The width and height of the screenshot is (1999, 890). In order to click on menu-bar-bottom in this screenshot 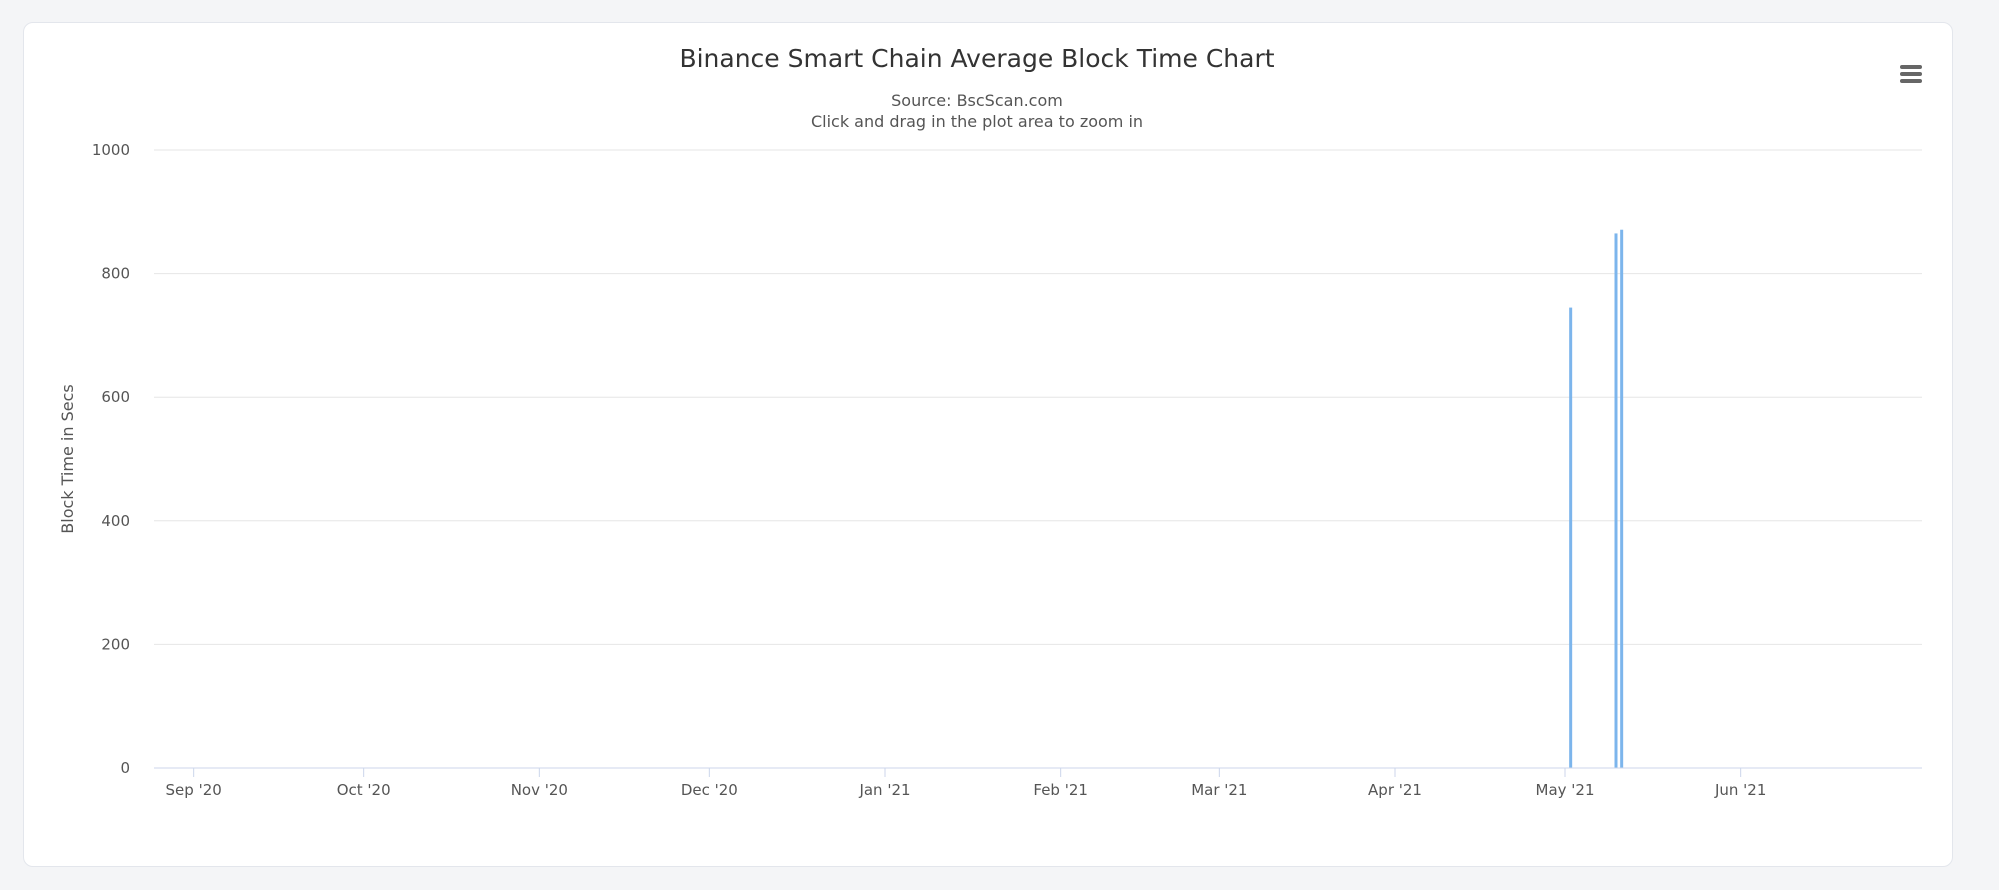, I will do `click(1911, 81)`.